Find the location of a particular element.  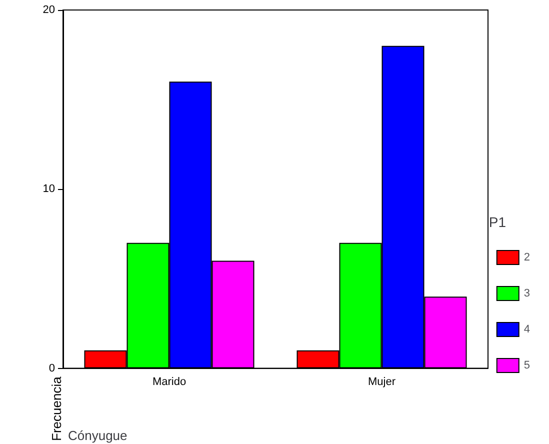

legend-title: P1 is located at coordinates (497, 222).